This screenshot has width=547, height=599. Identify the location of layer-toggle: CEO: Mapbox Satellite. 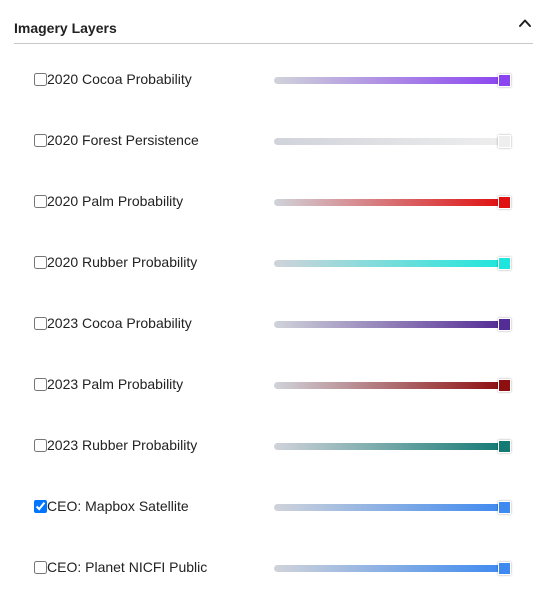
(111, 506).